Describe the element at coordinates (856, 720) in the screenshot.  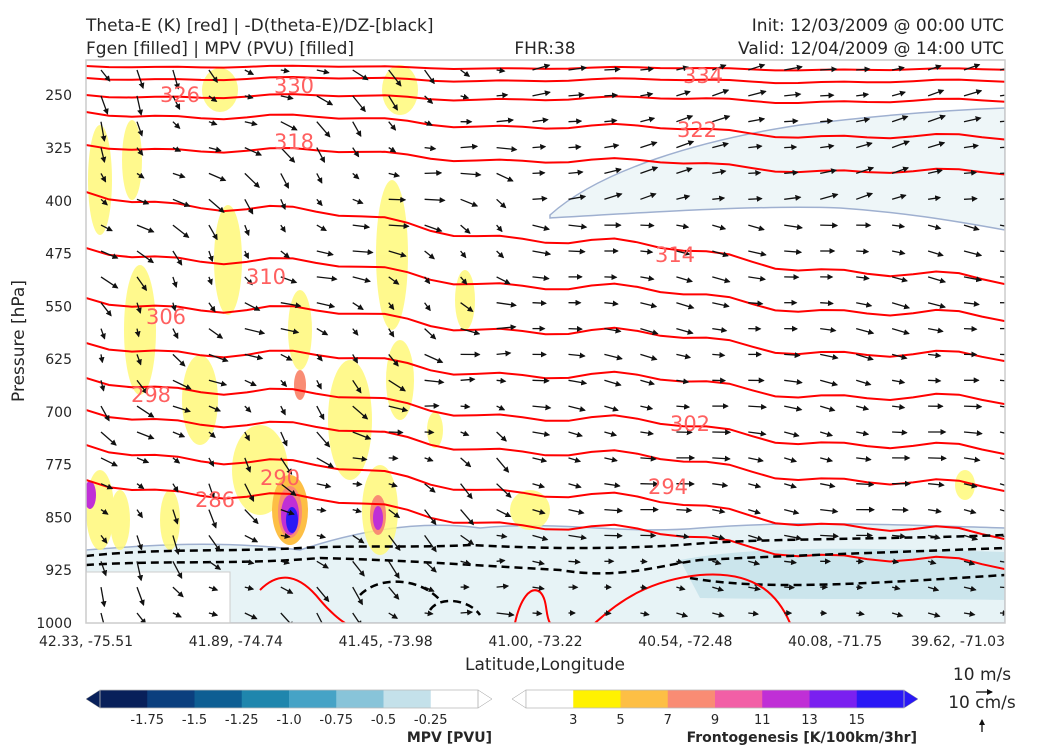
I see `colorbar-tick-label: 15` at that location.